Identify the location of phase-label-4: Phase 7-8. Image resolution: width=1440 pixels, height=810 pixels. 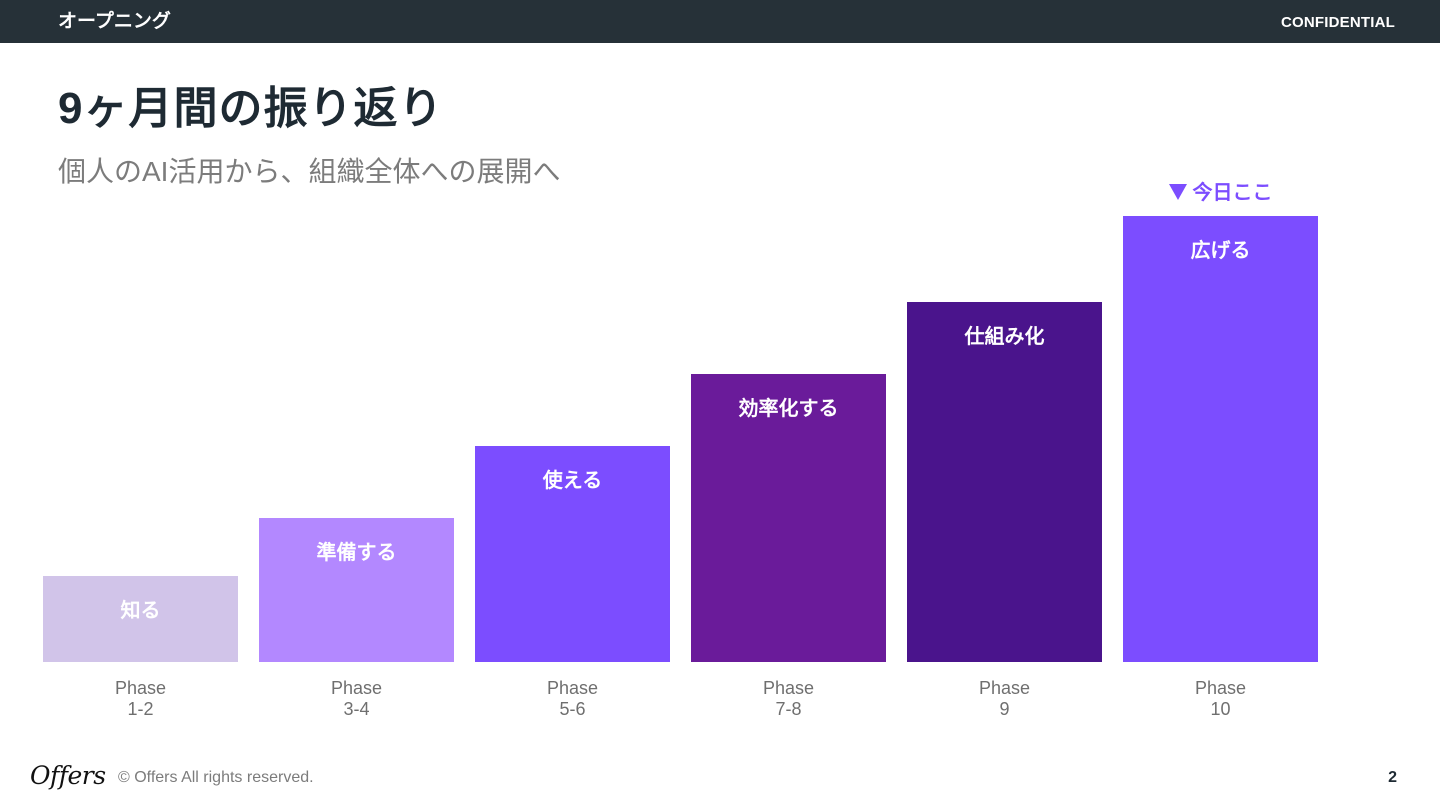
(788, 699).